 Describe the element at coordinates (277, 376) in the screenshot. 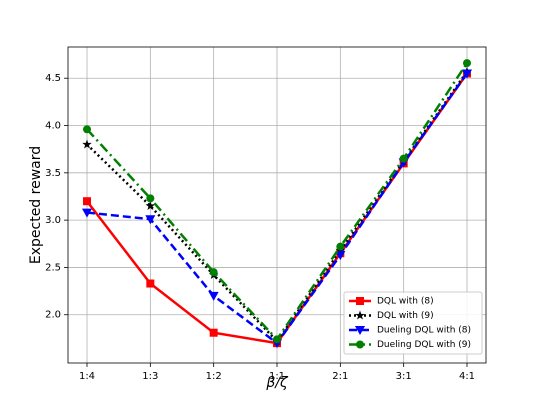

I see `x-tick-label: 1:1` at that location.